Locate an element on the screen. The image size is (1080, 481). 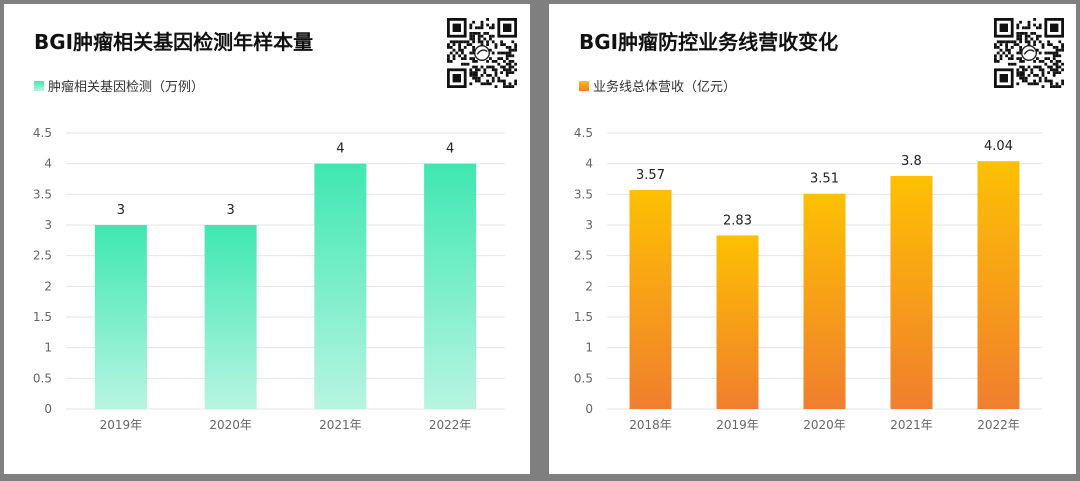
data-label: 4.04 is located at coordinates (998, 146).